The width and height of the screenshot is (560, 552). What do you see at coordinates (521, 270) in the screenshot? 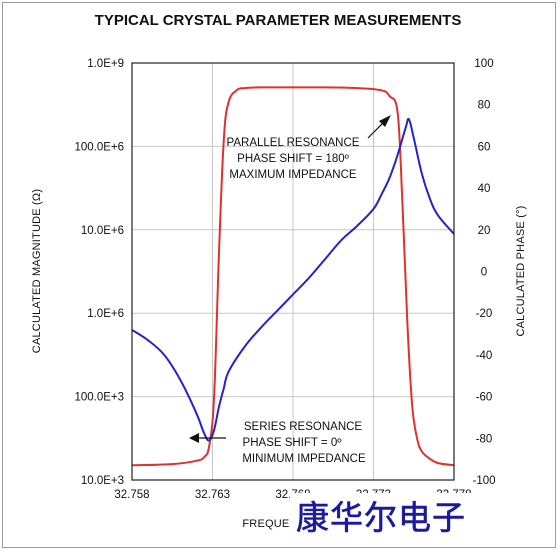
I see `y-right-axis-label: CALCULATED PHASE (°)` at bounding box center [521, 270].